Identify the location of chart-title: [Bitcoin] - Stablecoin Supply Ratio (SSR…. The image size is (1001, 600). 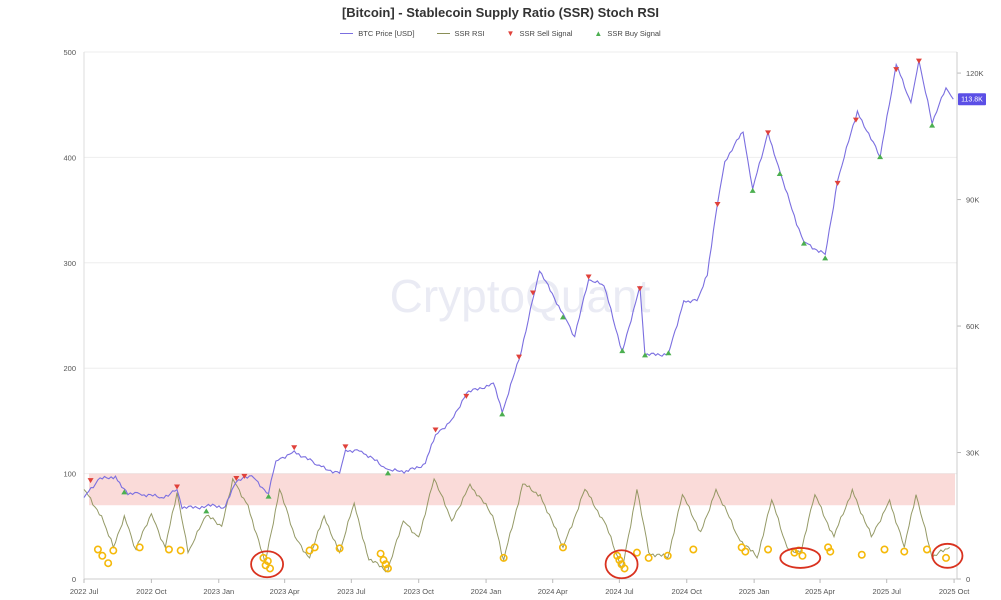
(500, 12).